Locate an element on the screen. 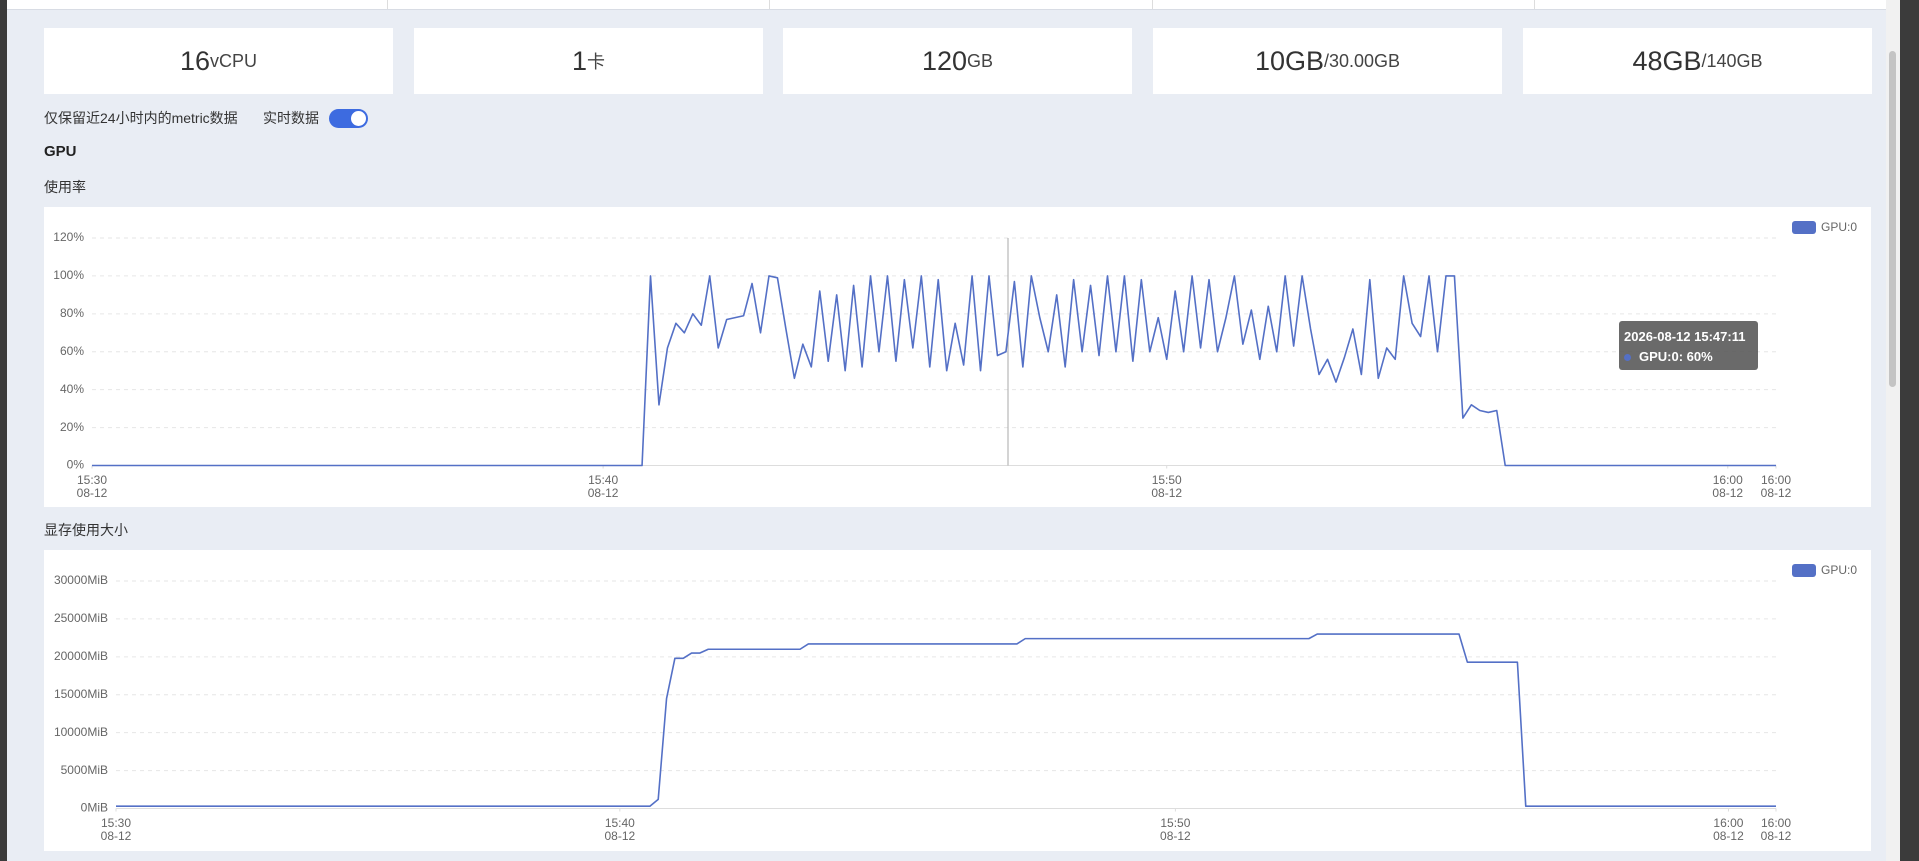 Image resolution: width=1919 pixels, height=861 pixels. tooltip: 2026-08-12 15:47:11 GPU:0: 60% is located at coordinates (1688, 345).